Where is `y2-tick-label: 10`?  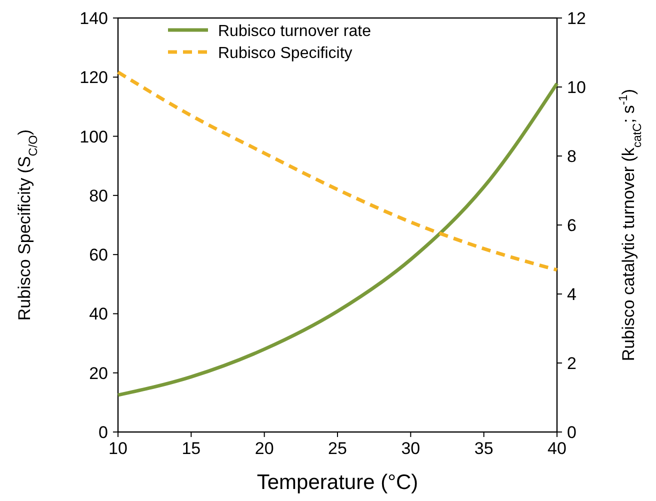
y2-tick-label: 10 is located at coordinates (576, 87).